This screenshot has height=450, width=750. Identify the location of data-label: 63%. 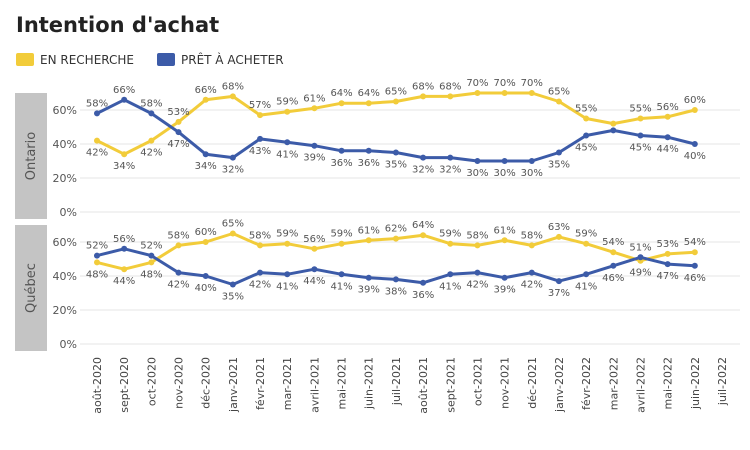
(559, 227).